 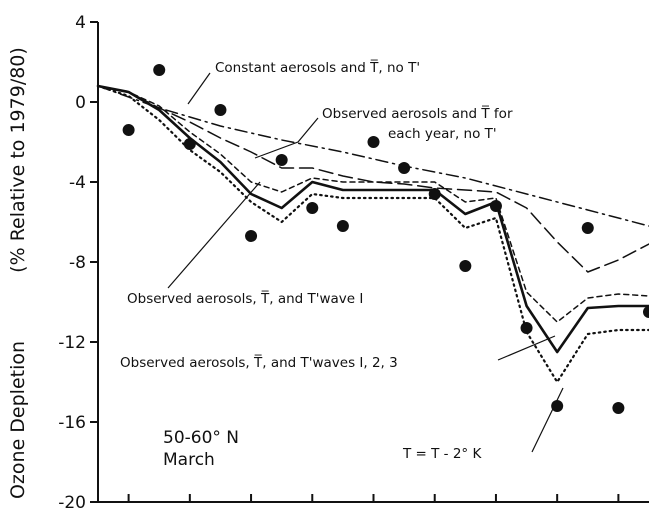 What do you see at coordinates (189, 460) in the screenshot?
I see `region-label-month: March` at bounding box center [189, 460].